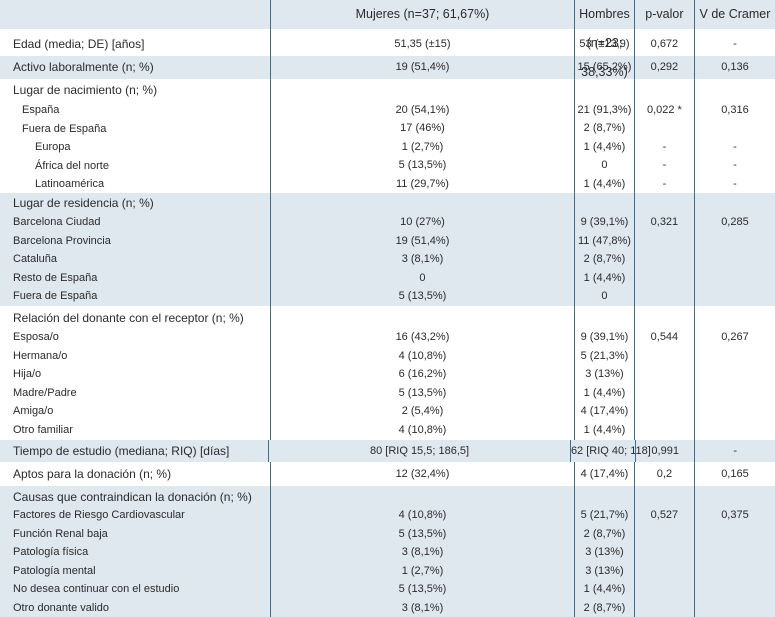 This screenshot has height=617, width=775. What do you see at coordinates (604, 355) in the screenshot?
I see `cell-hombres: 5 (21,3%)` at bounding box center [604, 355].